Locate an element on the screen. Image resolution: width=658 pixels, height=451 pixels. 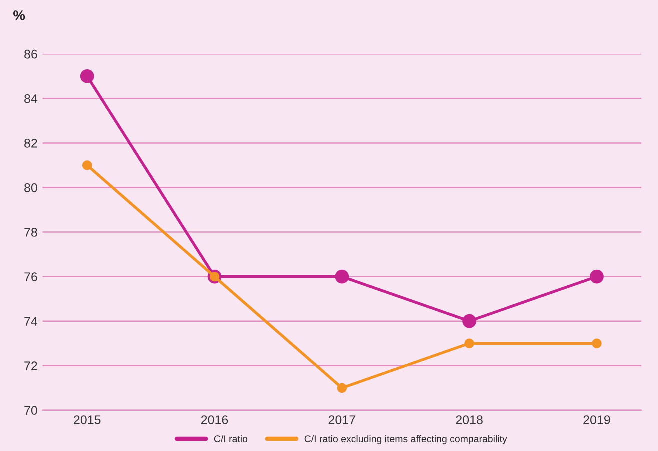
x-tick-label: 2019 is located at coordinates (597, 420).